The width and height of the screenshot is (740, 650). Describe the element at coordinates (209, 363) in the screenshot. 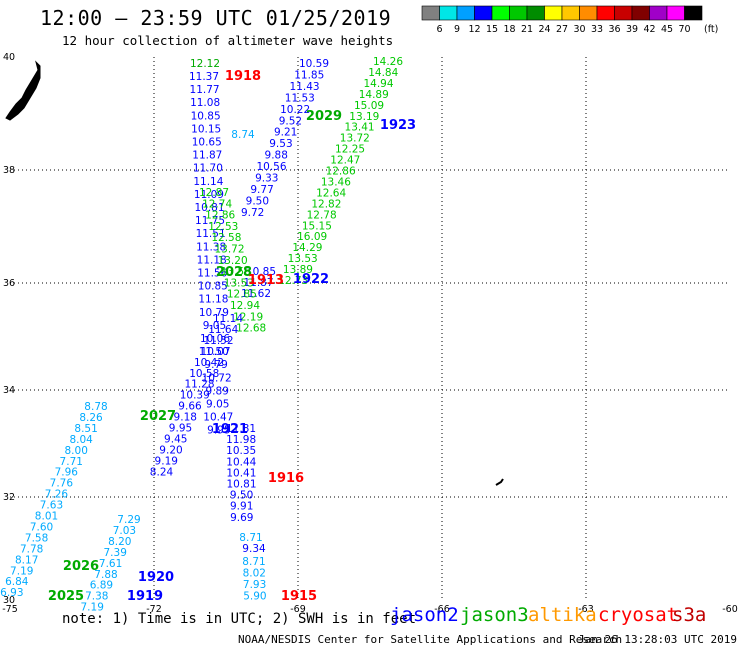

I see `wave-height-label: 10.42` at that location.